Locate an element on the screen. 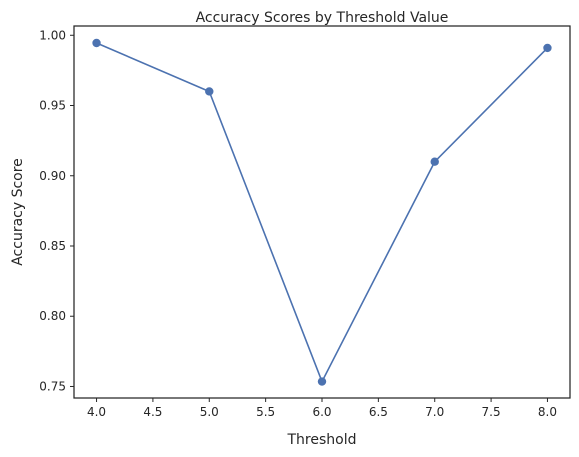  y-tick-label: 0.90 is located at coordinates (52, 176).